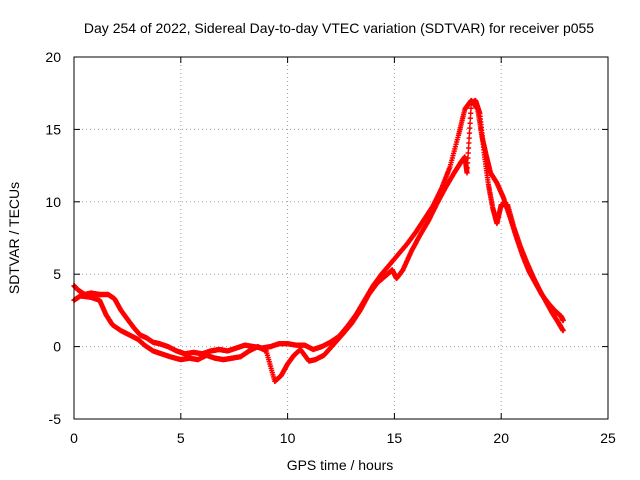  Describe the element at coordinates (57, 347) in the screenshot. I see `y-tick-label: 0` at that location.